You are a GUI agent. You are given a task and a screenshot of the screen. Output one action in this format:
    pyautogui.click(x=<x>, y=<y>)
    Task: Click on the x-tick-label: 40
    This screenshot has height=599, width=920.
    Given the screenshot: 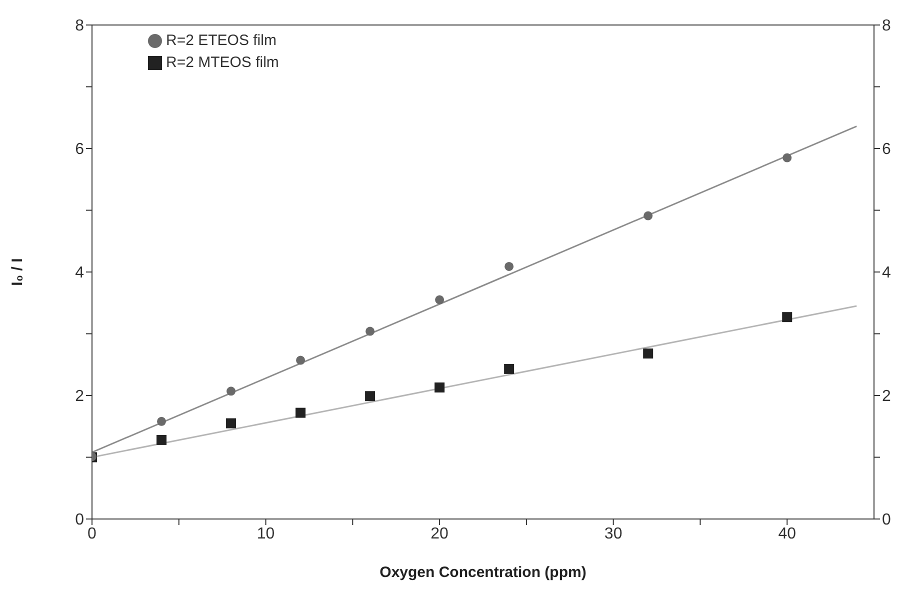 What is the action you would take?
    pyautogui.click(x=787, y=533)
    